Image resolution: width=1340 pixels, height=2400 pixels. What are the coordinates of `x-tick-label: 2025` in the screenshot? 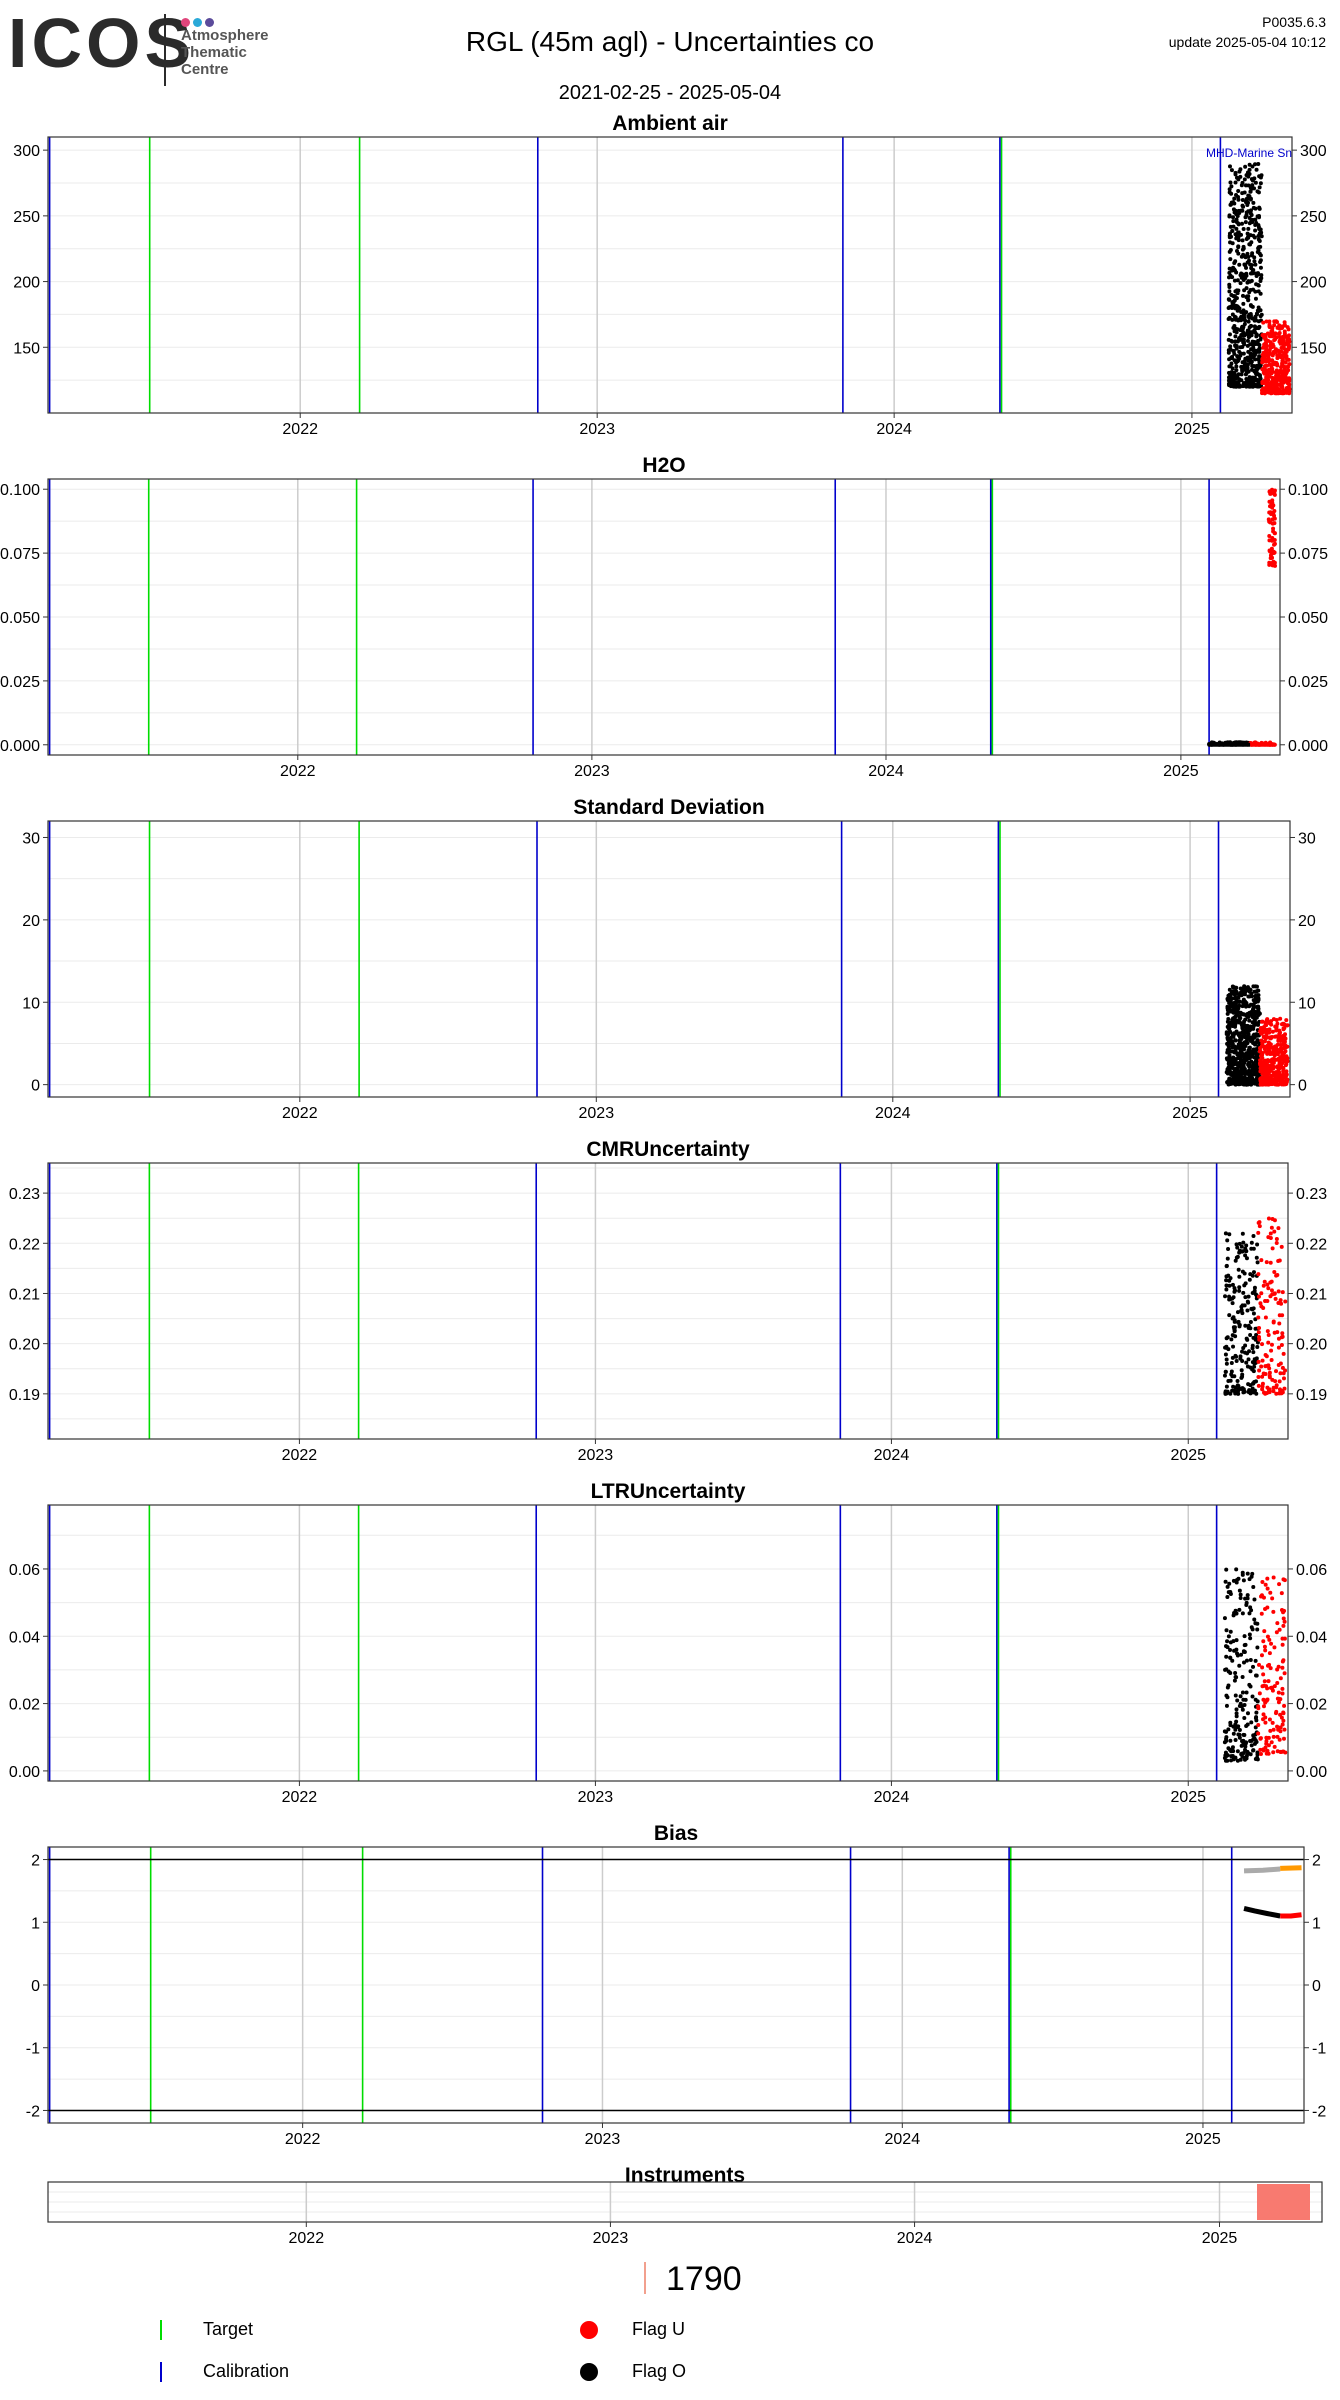 It's located at (1192, 429).